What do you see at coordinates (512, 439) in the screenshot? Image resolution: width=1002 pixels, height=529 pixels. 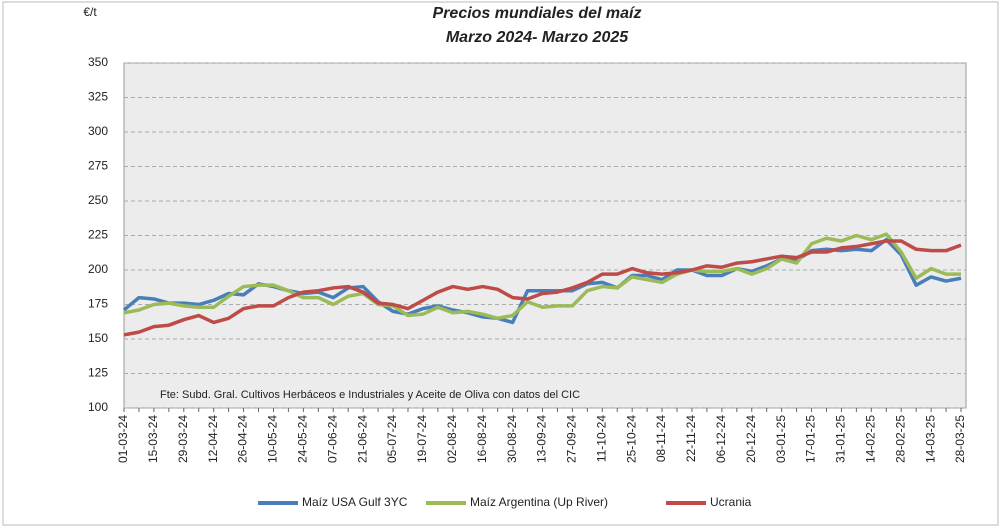 I see `x-tick-label: 30-08-24` at bounding box center [512, 439].